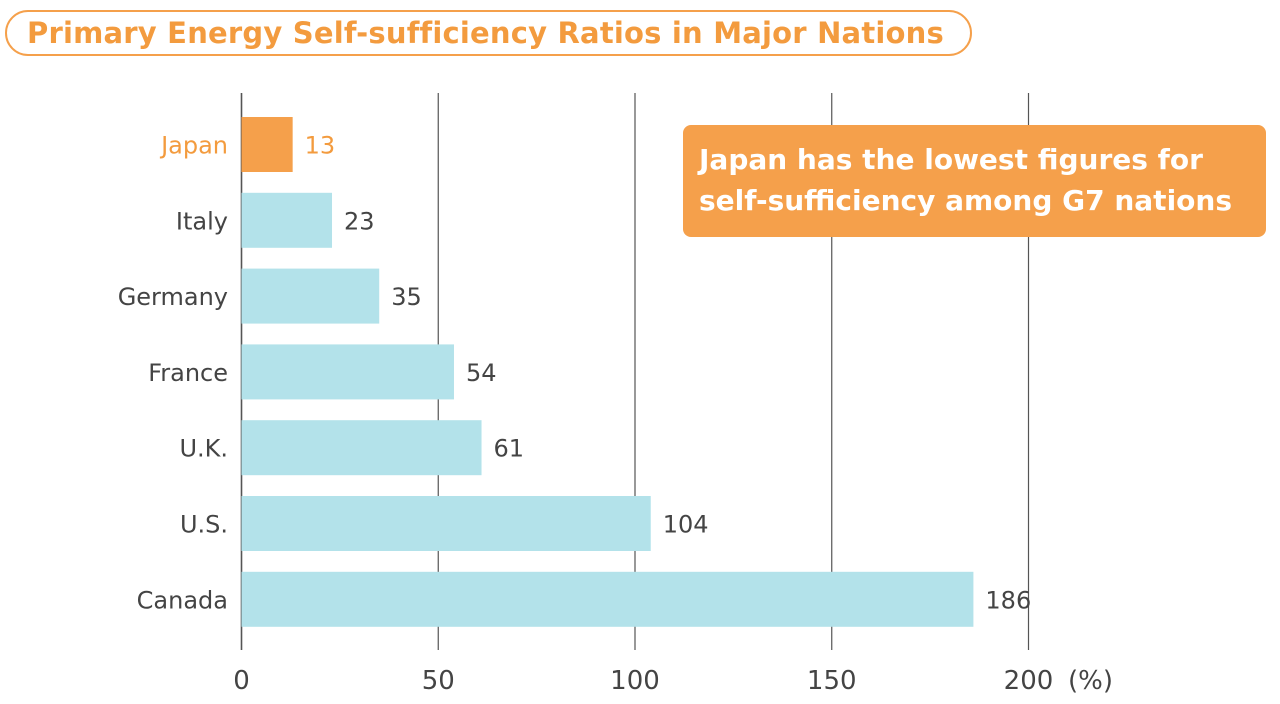  I want to click on x-tick-label: 150, so click(832, 681).